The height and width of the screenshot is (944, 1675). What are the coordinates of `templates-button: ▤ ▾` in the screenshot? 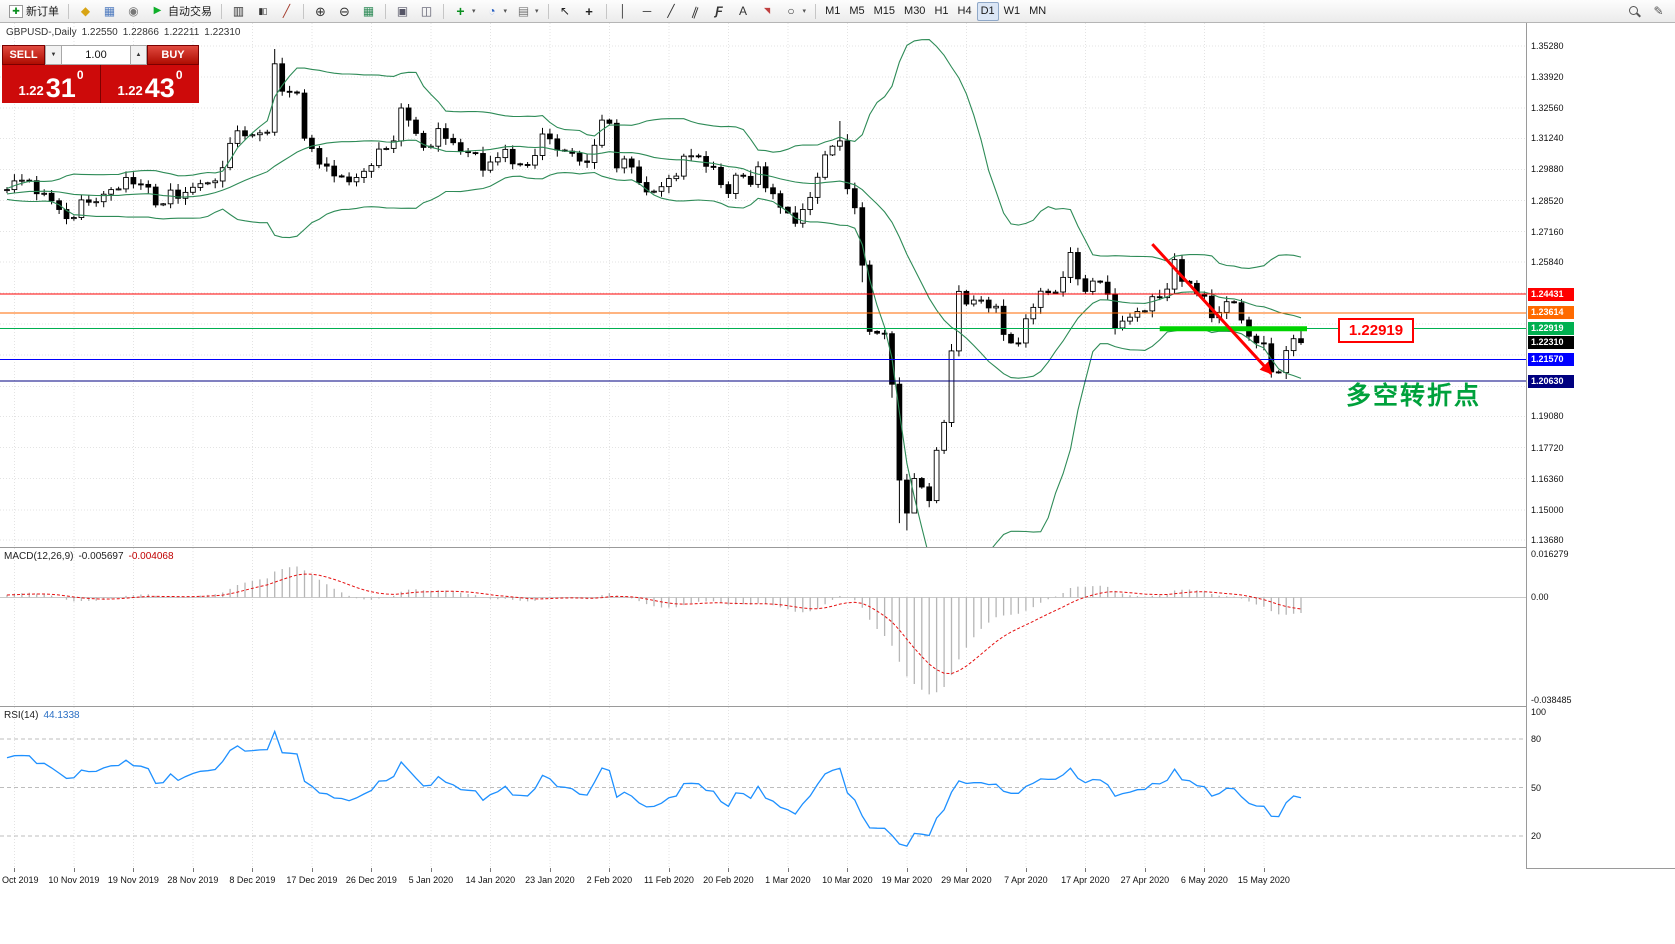 It's located at (527, 11).